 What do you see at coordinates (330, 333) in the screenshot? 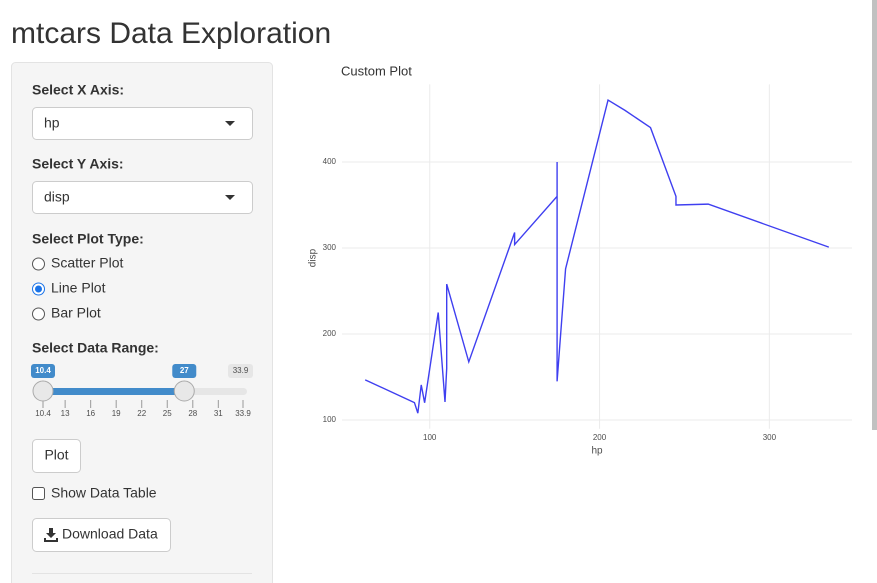
I see `y-tick-label: 200` at bounding box center [330, 333].